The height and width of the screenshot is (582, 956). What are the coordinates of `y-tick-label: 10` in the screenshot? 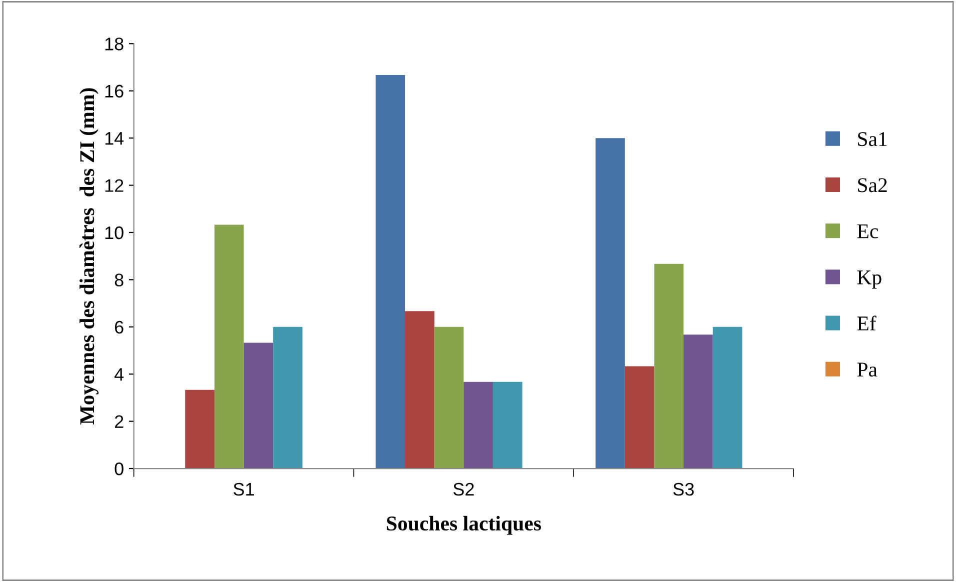 It's located at (114, 233).